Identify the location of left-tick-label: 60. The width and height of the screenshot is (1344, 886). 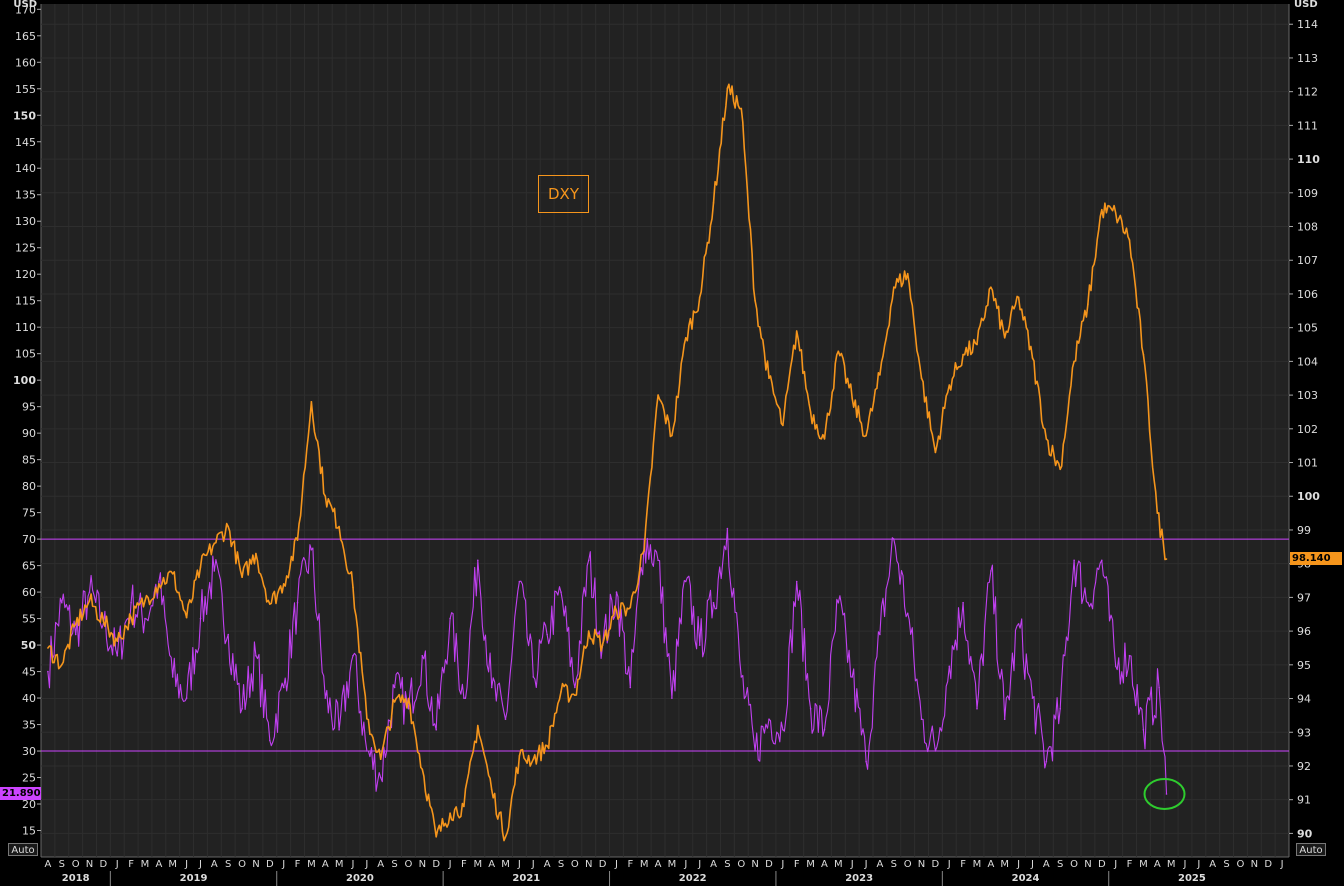
(29, 592).